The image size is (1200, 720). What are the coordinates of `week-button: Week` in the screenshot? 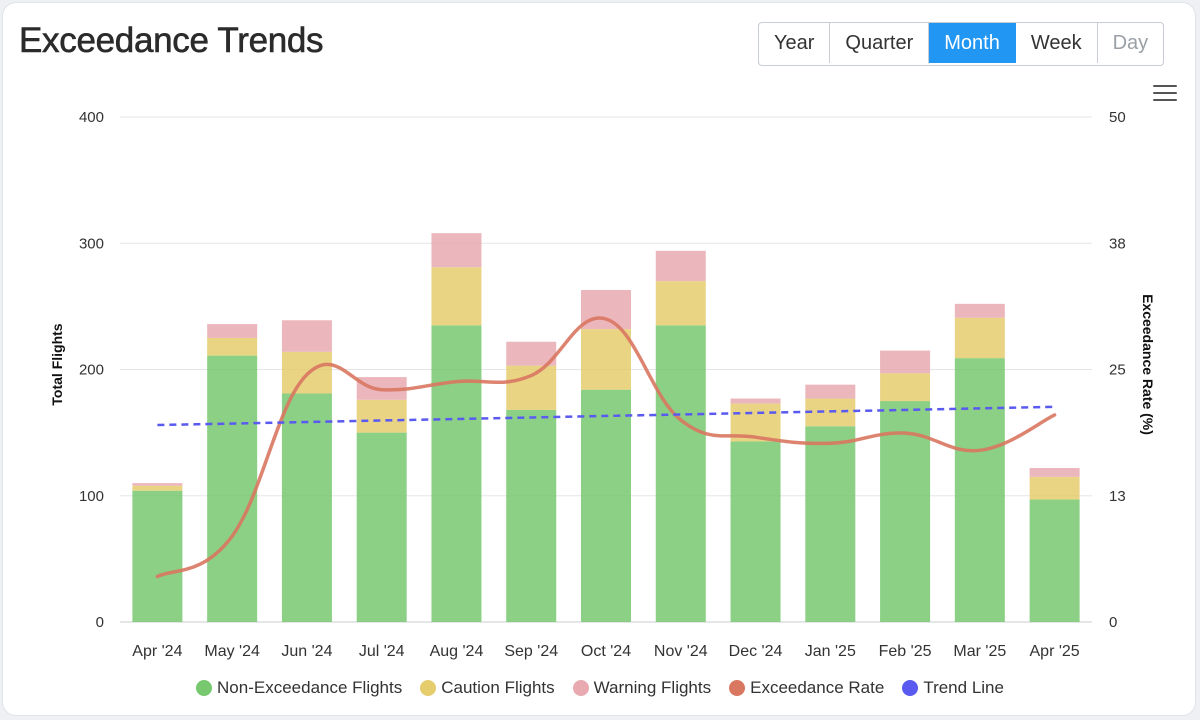 It's located at (1057, 43).